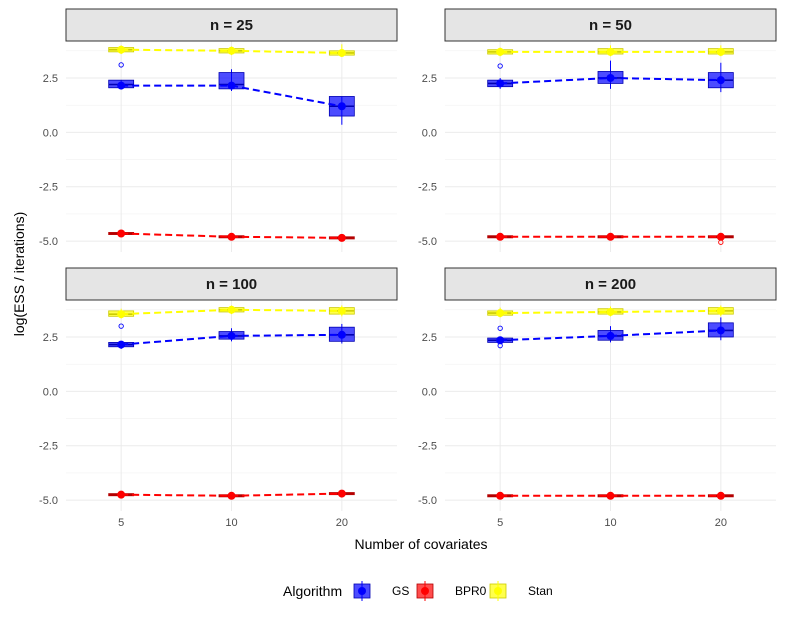 The image size is (785, 620). I want to click on legend-label: GS, so click(400, 591).